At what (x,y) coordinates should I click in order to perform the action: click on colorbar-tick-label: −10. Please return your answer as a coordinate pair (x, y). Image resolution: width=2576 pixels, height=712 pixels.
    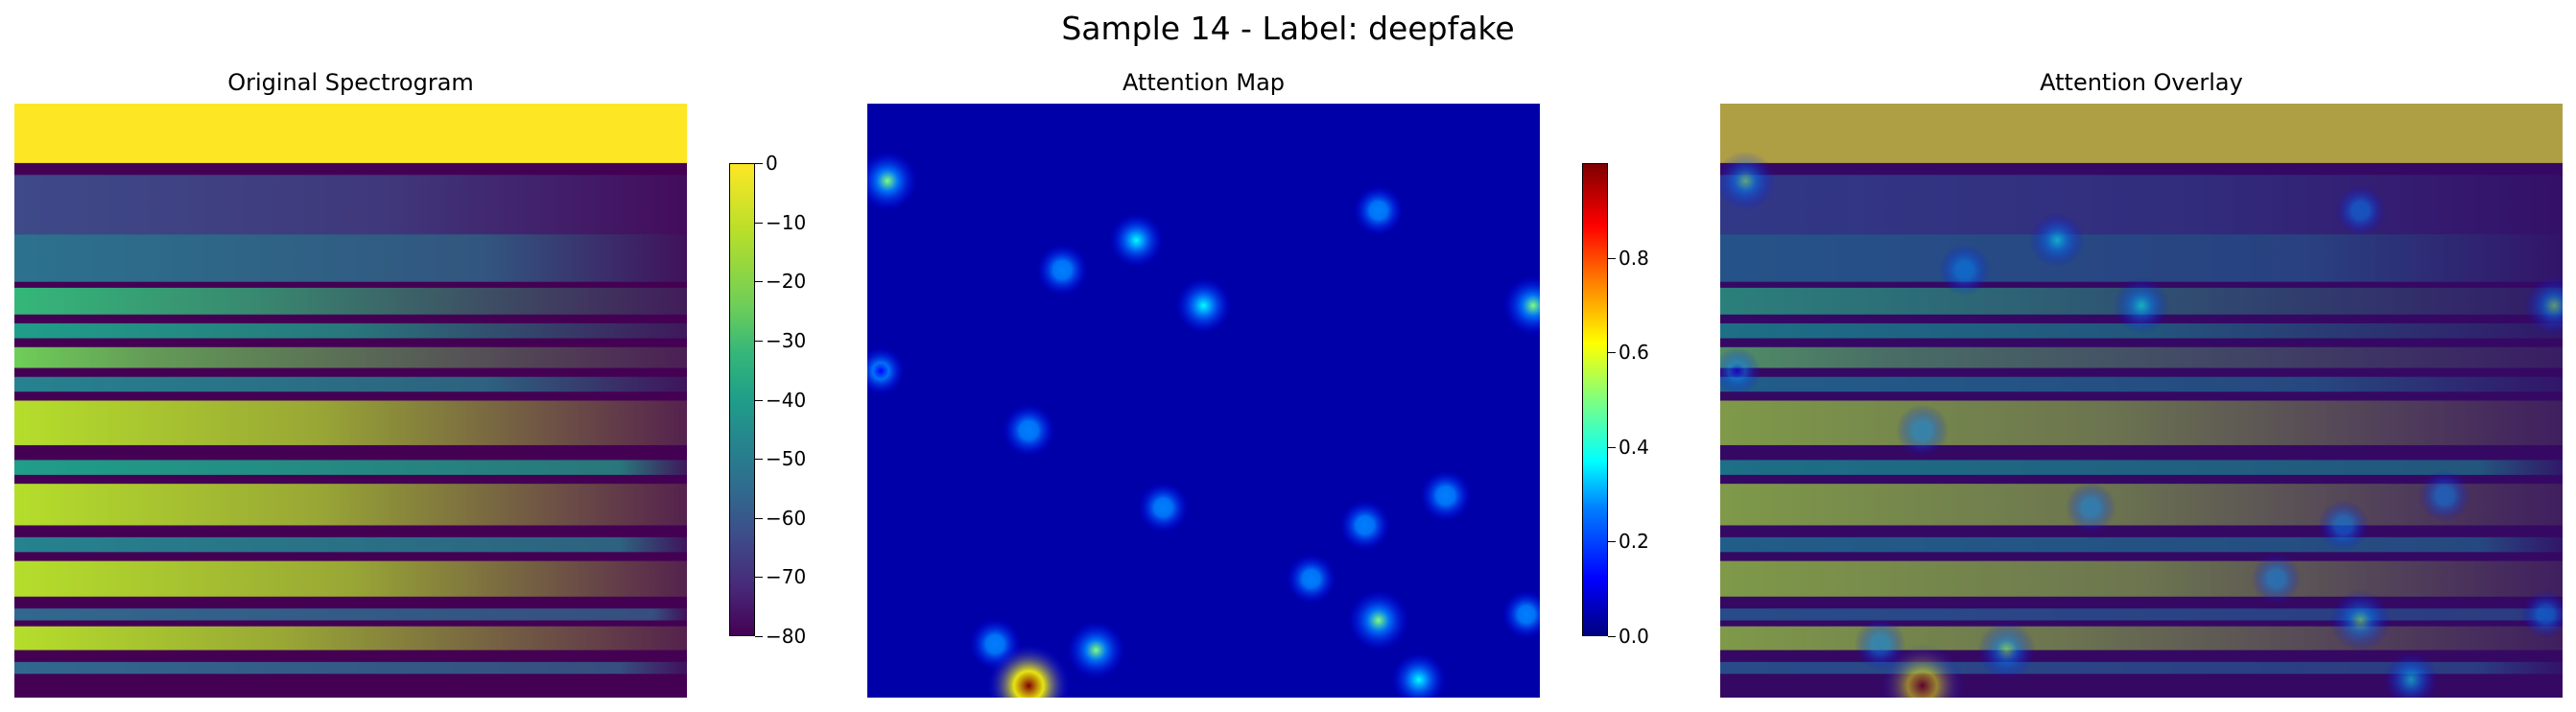
    Looking at the image, I should click on (786, 222).